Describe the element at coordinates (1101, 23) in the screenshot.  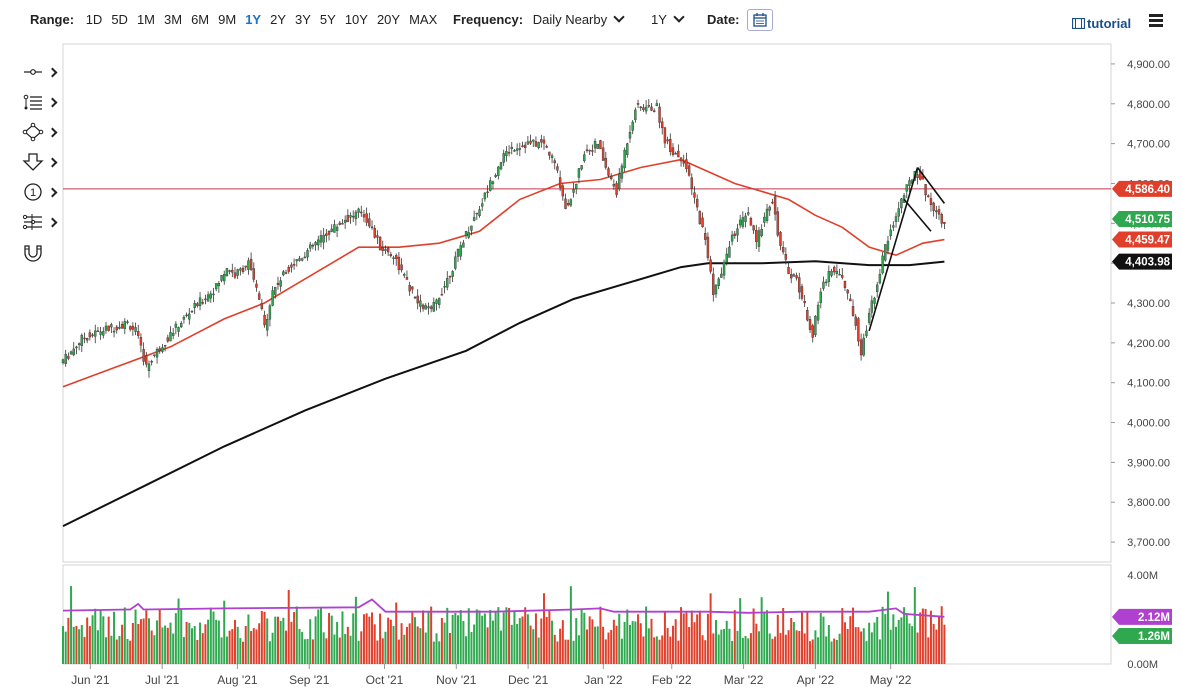
I see `tutorial-link: tutorial` at that location.